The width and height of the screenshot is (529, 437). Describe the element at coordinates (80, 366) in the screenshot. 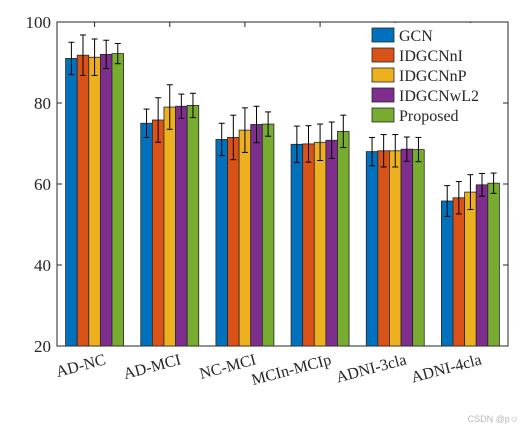

I see `x-category-label: AD-NC` at that location.